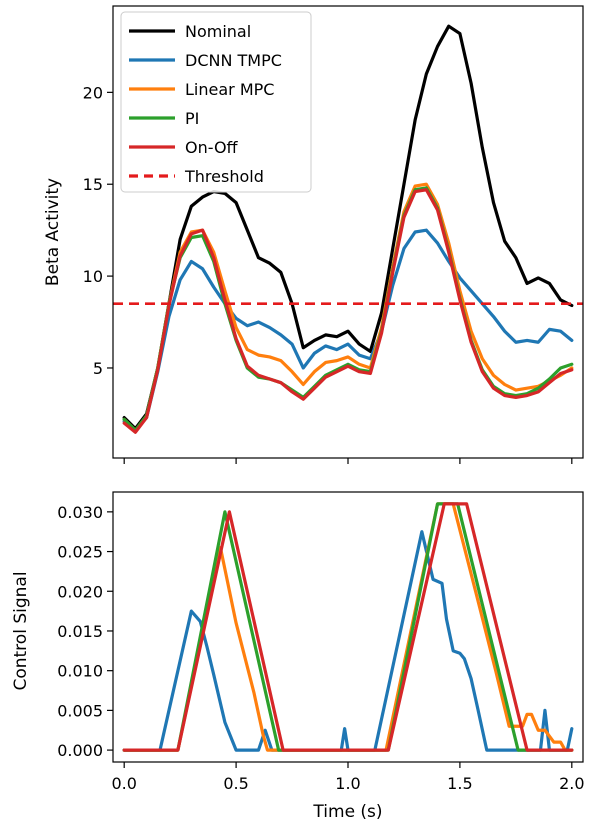 The image size is (610, 824). I want to click on control-x-tick-label: 0.5, so click(235, 783).